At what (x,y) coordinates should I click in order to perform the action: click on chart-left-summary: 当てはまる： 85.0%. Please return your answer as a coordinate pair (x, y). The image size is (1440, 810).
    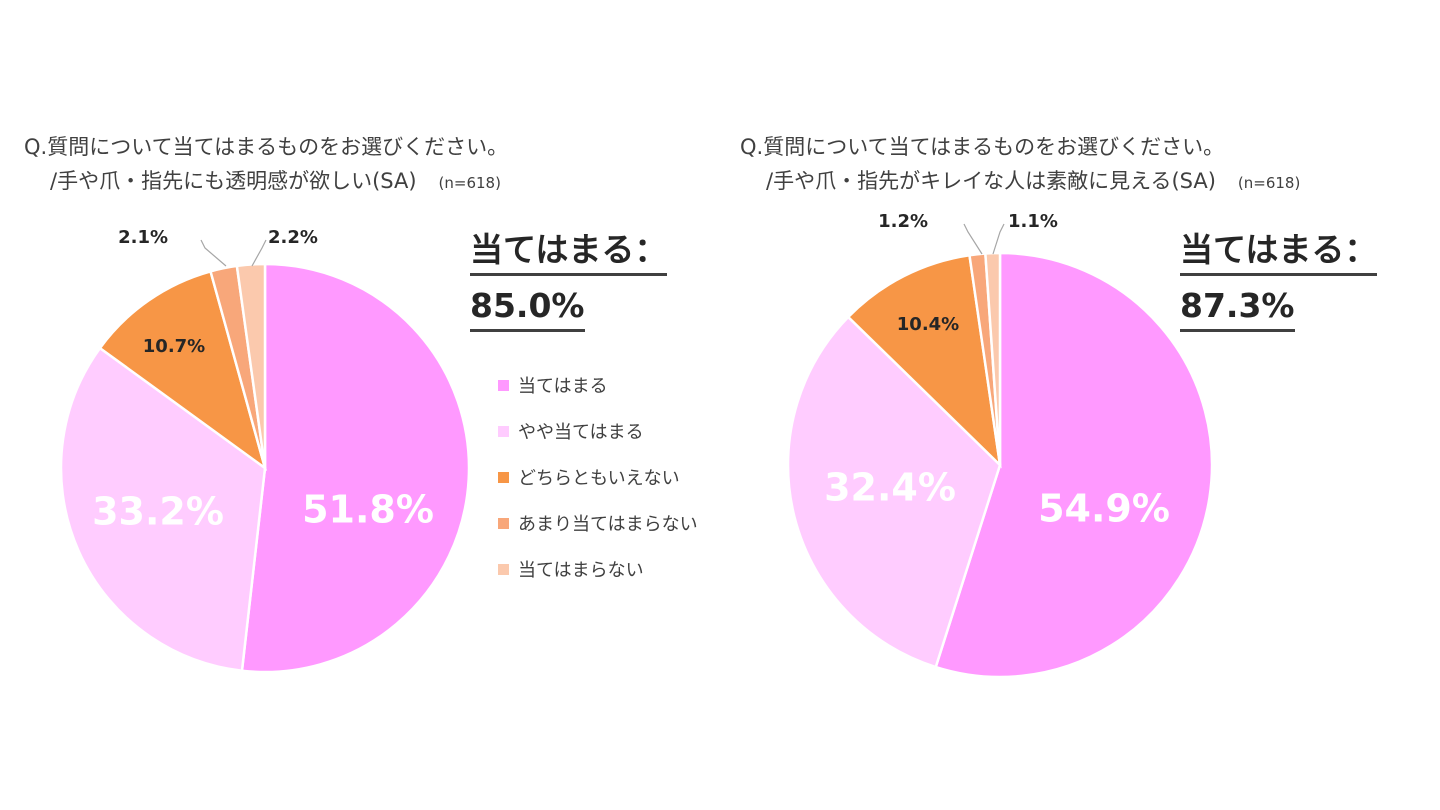
    Looking at the image, I should click on (569, 280).